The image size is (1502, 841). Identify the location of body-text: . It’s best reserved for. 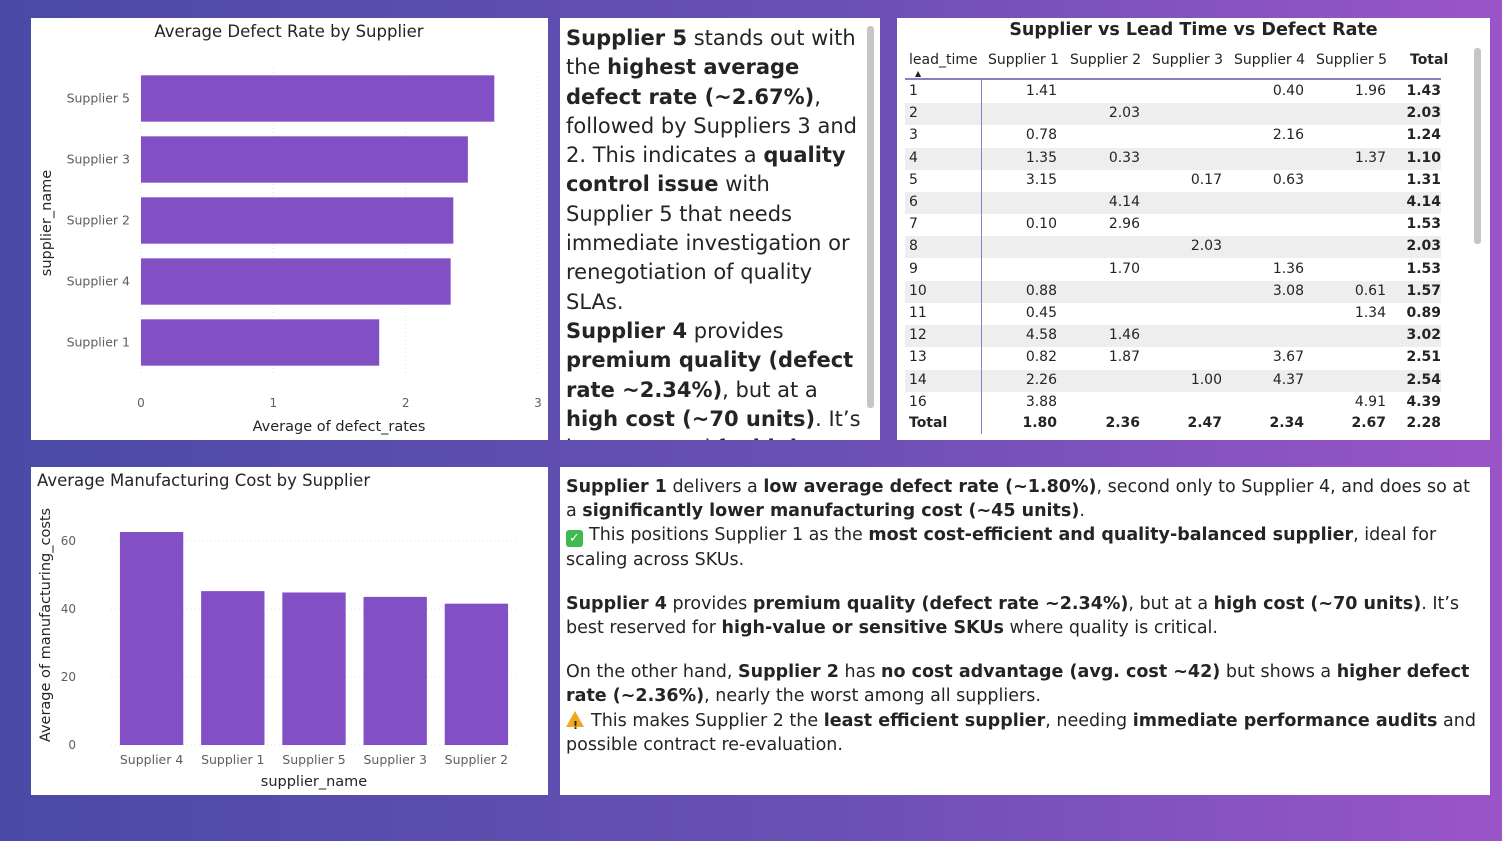
(1013, 616).